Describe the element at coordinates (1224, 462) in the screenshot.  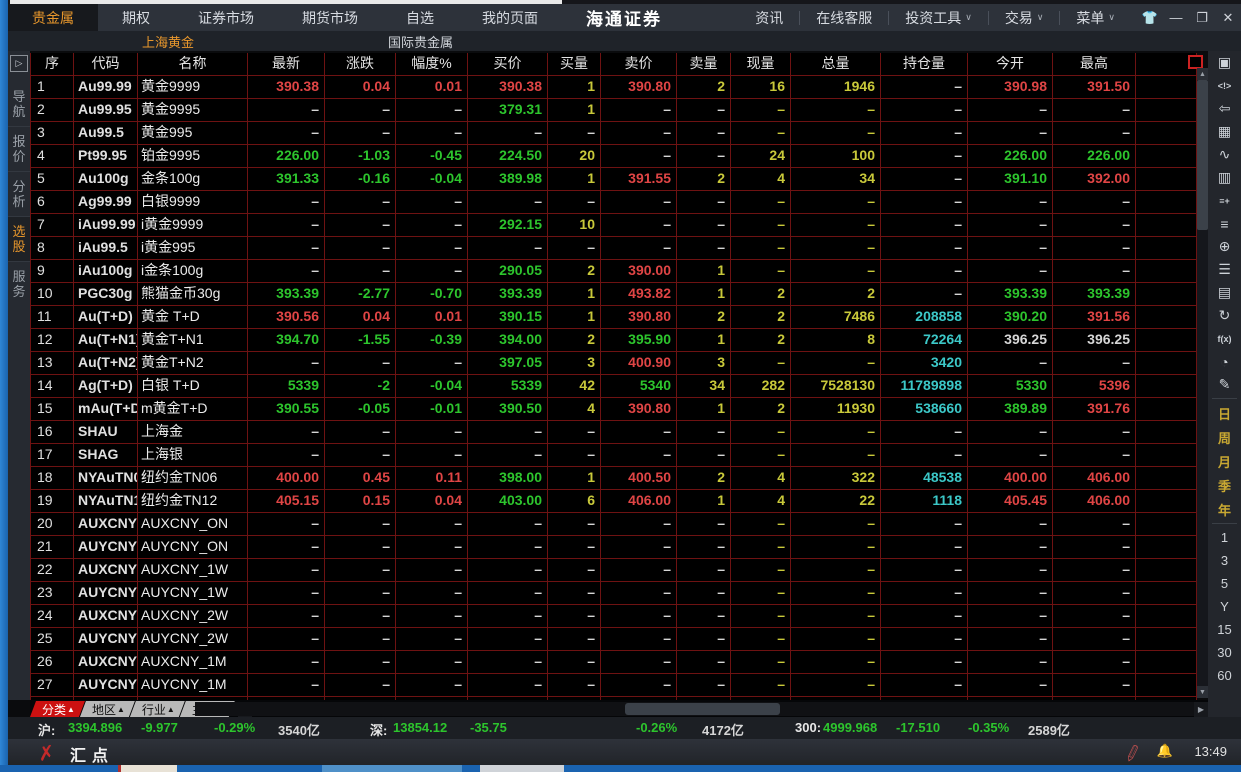
I see `period-月: 月` at that location.